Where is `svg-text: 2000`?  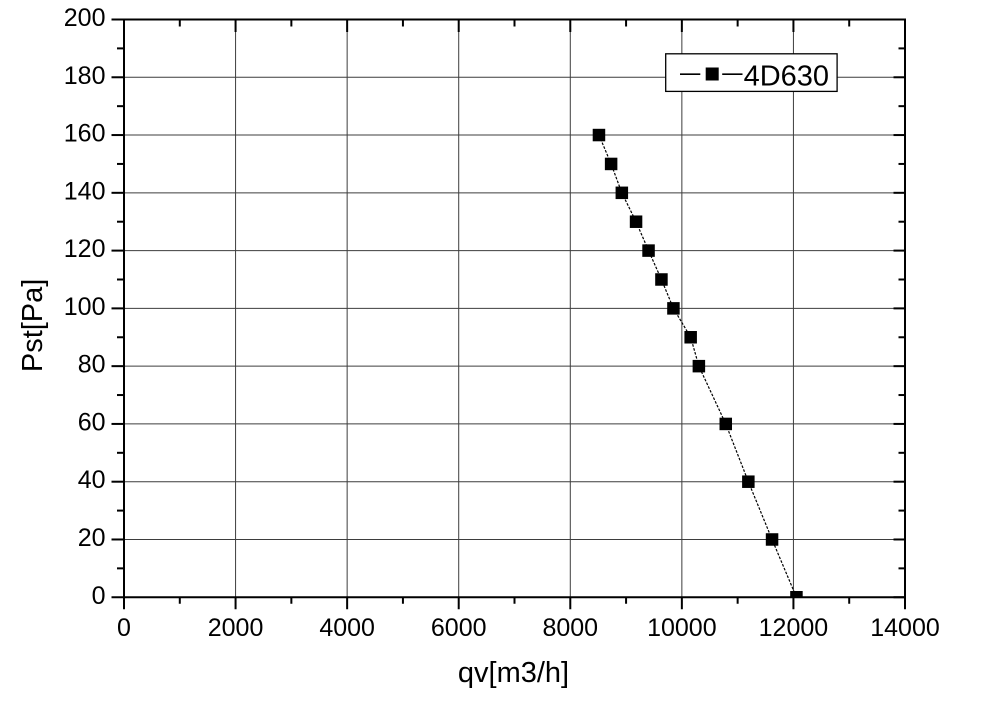 svg-text: 2000 is located at coordinates (236, 628).